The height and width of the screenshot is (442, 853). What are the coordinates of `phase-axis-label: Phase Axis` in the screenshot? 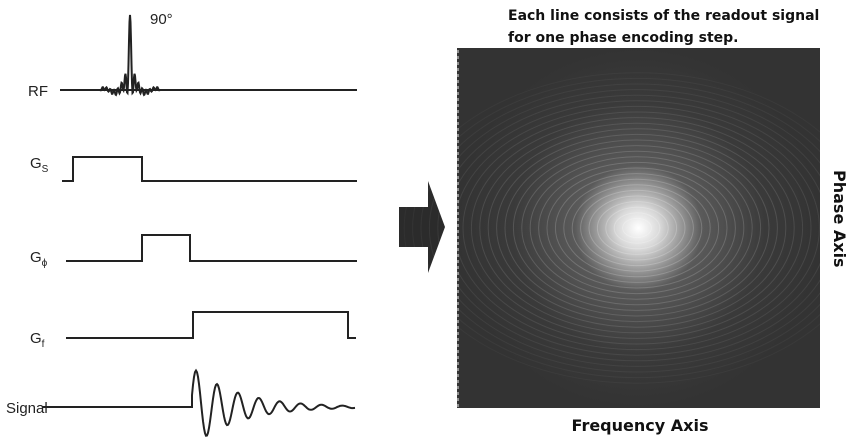 It's located at (839, 219).